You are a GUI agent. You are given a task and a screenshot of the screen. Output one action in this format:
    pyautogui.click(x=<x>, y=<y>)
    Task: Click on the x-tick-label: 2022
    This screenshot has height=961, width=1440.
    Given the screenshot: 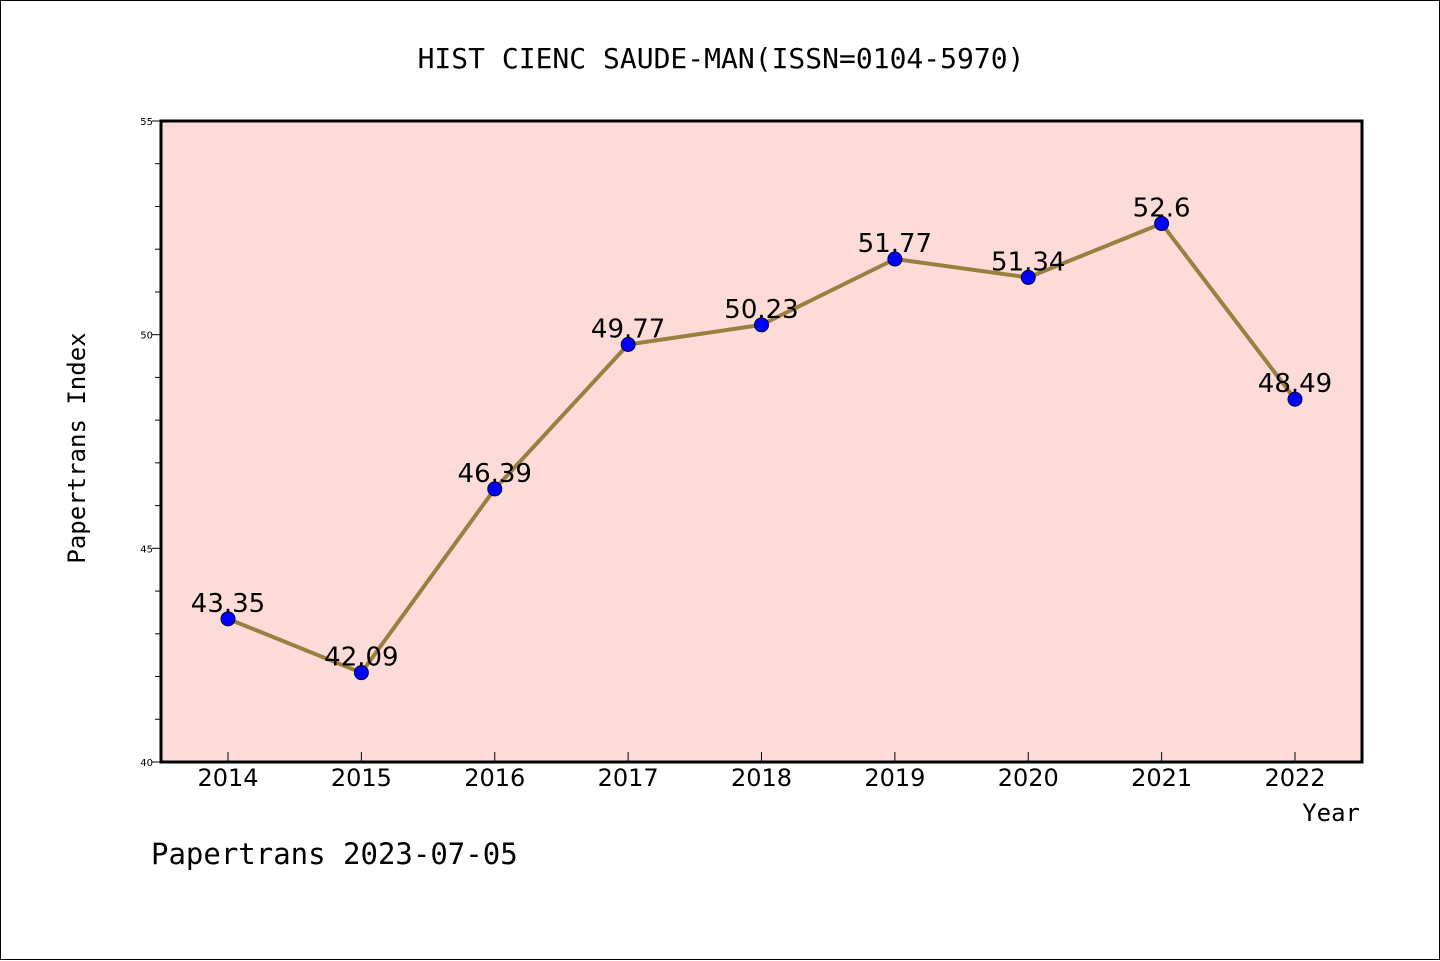 What is the action you would take?
    pyautogui.click(x=1294, y=778)
    